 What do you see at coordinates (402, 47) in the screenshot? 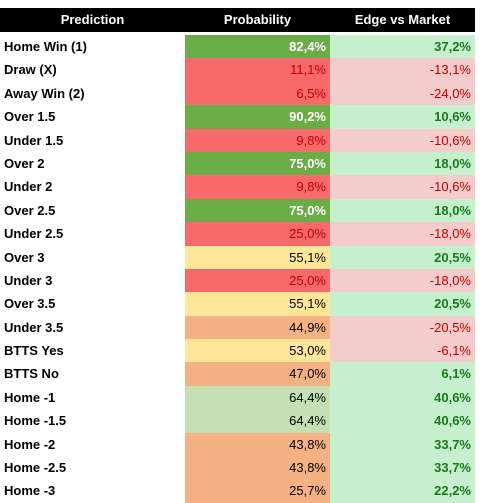
I see `edge-cell: 37,2%` at bounding box center [402, 47].